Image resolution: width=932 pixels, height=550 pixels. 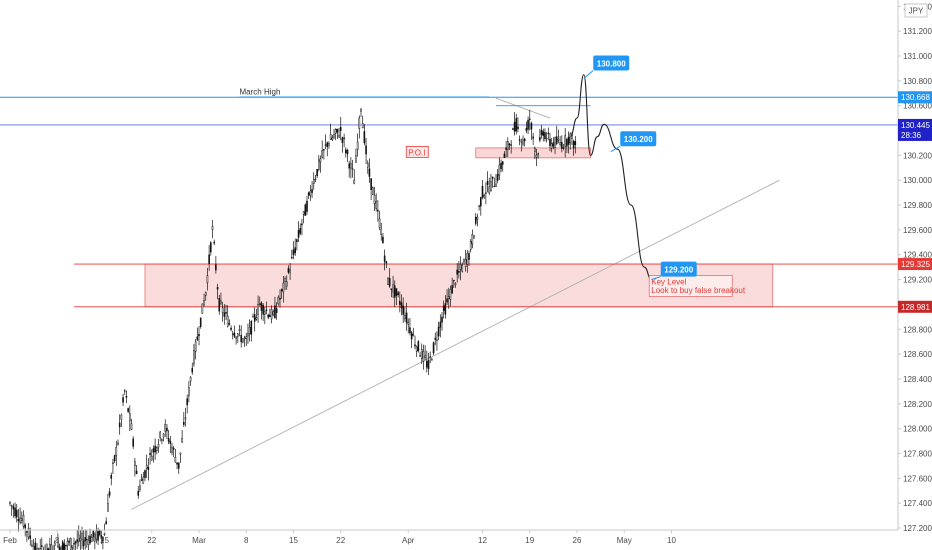 What do you see at coordinates (915, 264) in the screenshot?
I see `price-tag-129.325: 129.325` at bounding box center [915, 264].